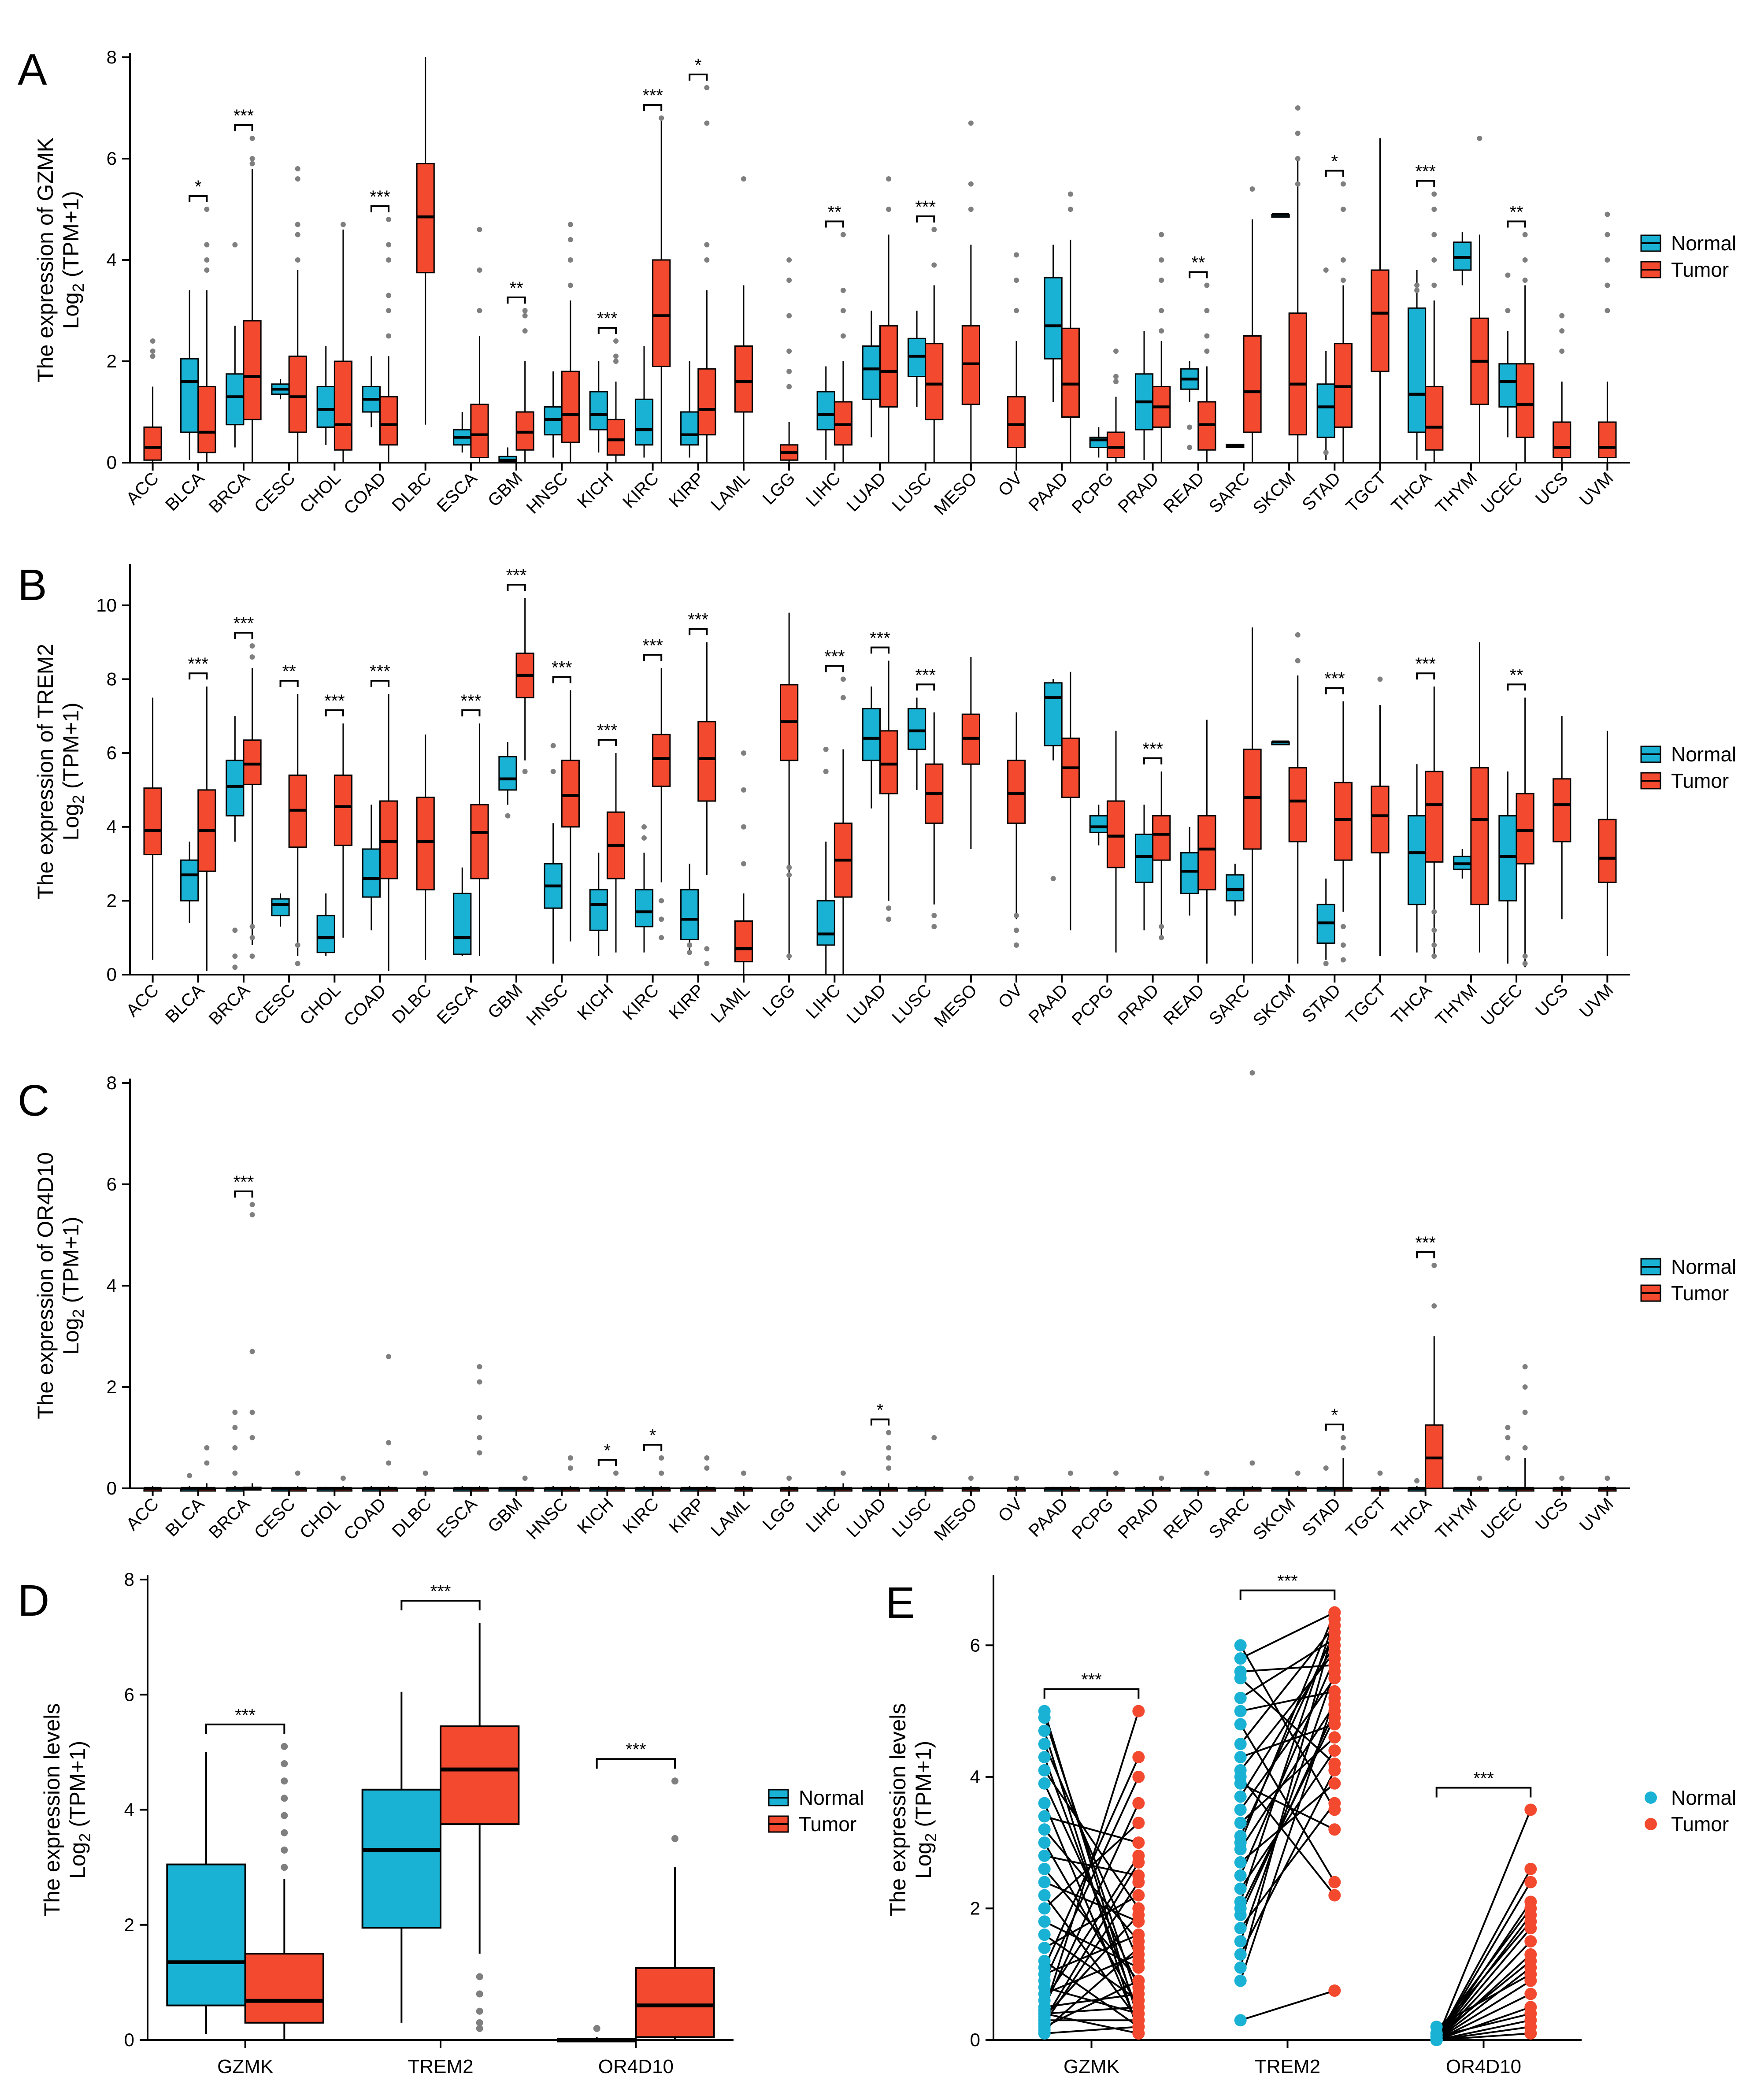 The image size is (1764, 2088). What do you see at coordinates (1091, 2067) in the screenshot?
I see `x-tick-label-gzmk: GZMK` at bounding box center [1091, 2067].